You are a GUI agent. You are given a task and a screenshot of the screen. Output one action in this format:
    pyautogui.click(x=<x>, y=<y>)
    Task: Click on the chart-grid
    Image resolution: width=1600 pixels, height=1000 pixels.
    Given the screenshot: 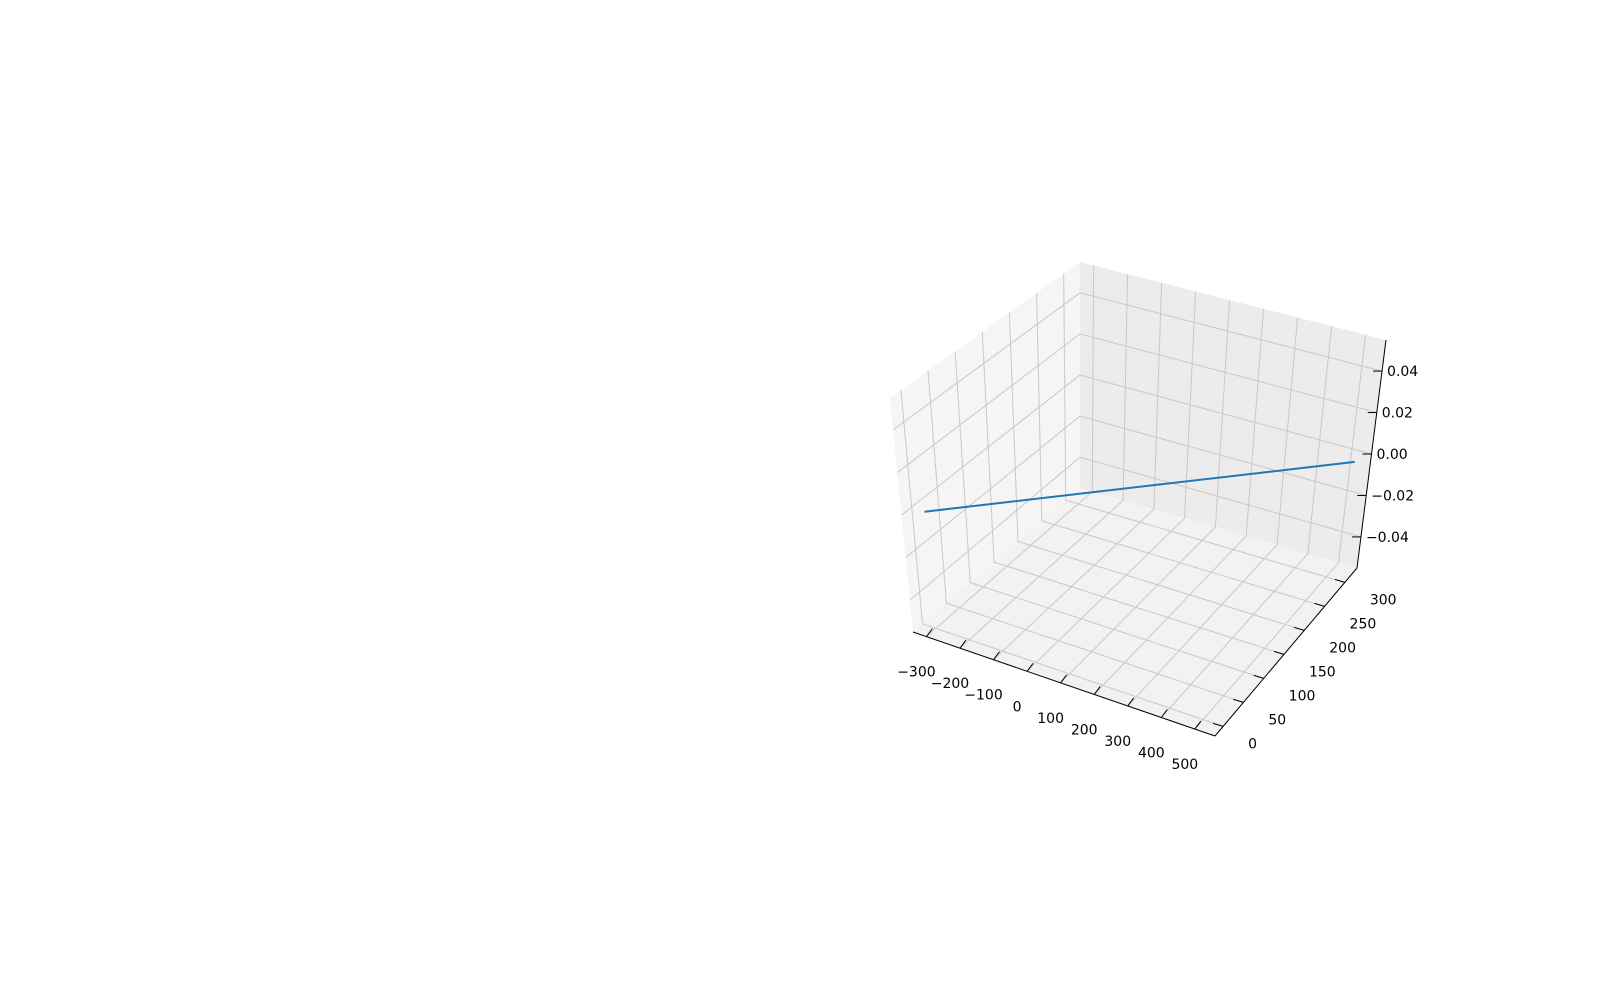 What is the action you would take?
    pyautogui.click(x=1137, y=497)
    